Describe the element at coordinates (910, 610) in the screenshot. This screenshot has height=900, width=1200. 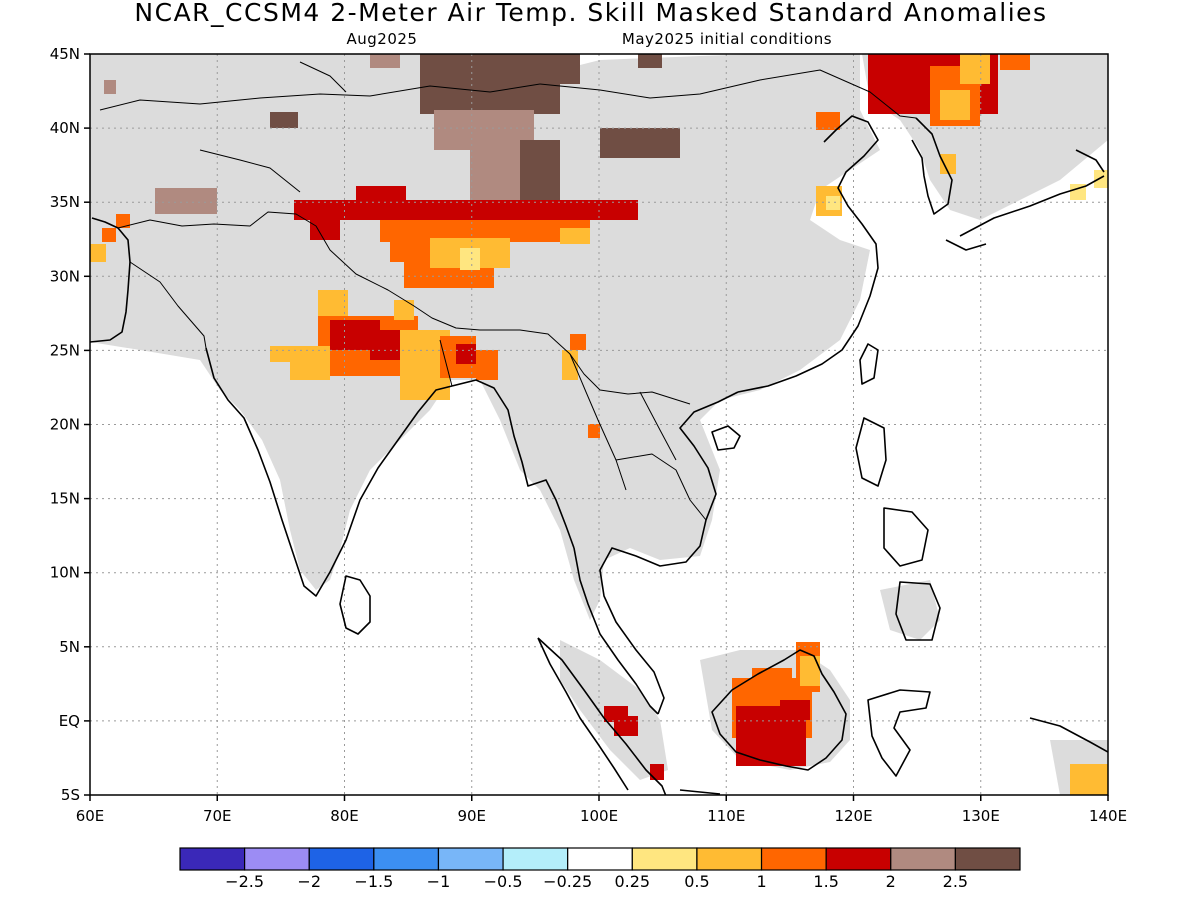
I see `anomaly-region-masked` at that location.